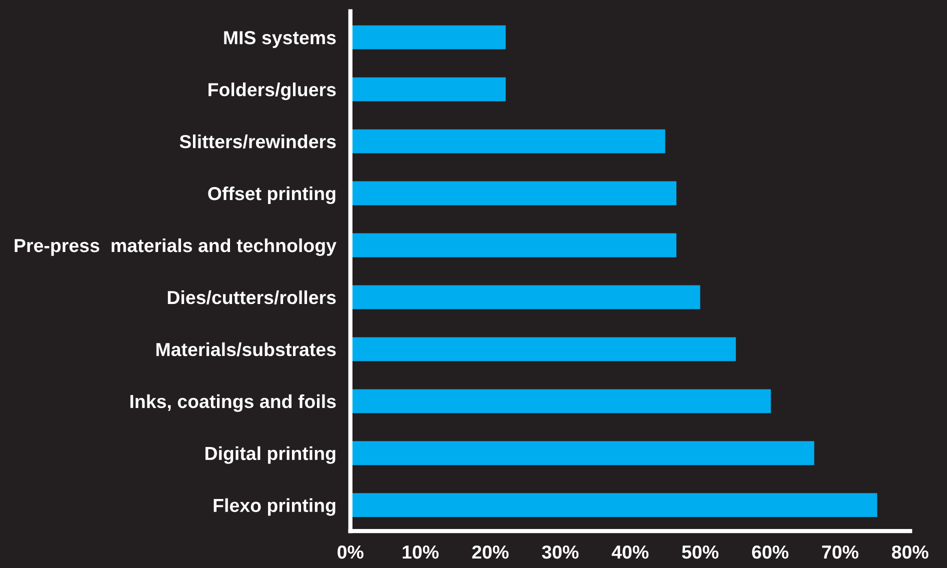 The image size is (947, 568). What do you see at coordinates (175, 247) in the screenshot?
I see `y-tick-label: Pre-press materials and technology` at bounding box center [175, 247].